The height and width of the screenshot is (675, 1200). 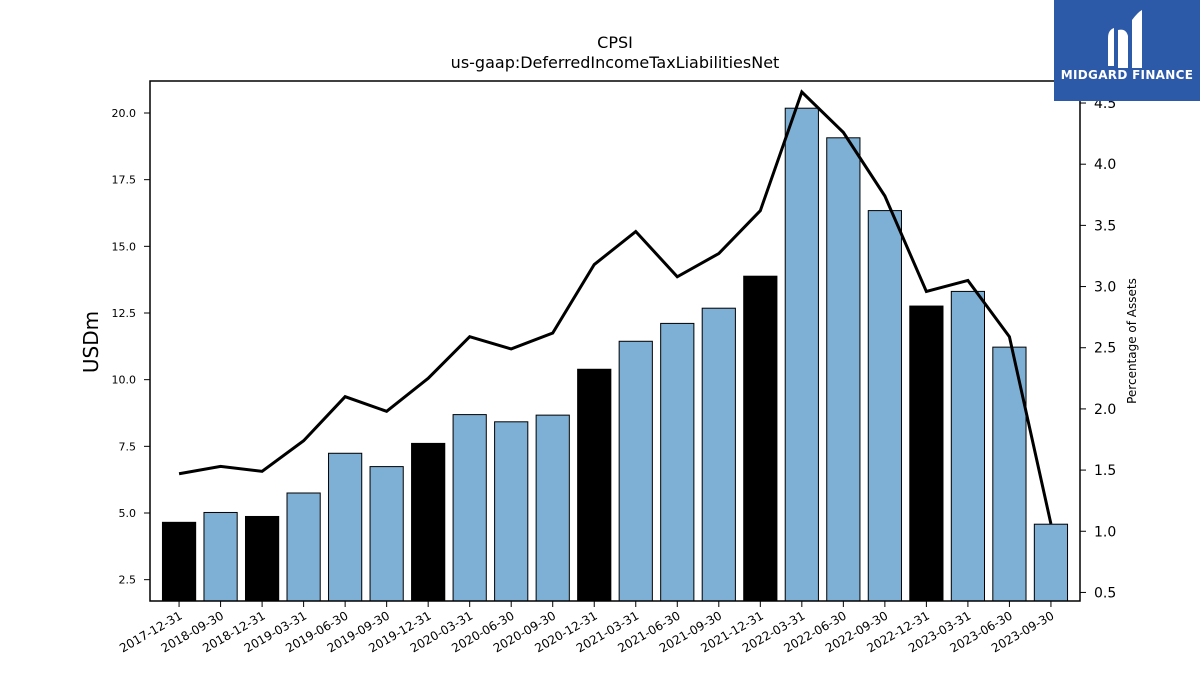 I want to click on y-tick-label: 10.0, so click(x=124, y=380).